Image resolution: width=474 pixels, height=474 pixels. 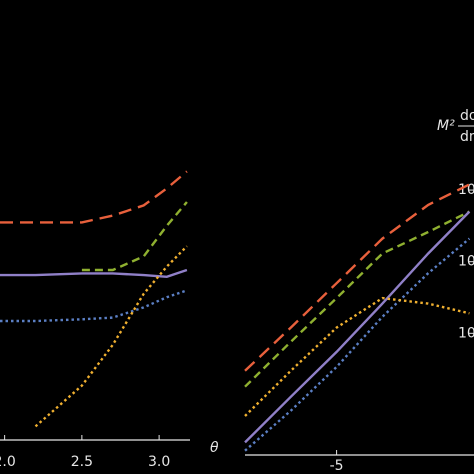 What do you see at coordinates (8, 462) in the screenshot?
I see `x-tick-label: 2.0` at bounding box center [8, 462].